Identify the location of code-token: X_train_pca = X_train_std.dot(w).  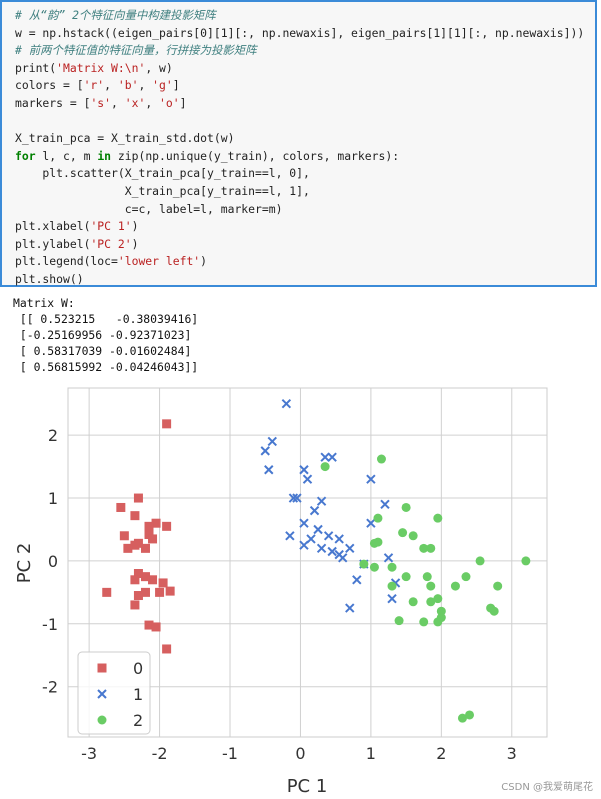
(125, 138).